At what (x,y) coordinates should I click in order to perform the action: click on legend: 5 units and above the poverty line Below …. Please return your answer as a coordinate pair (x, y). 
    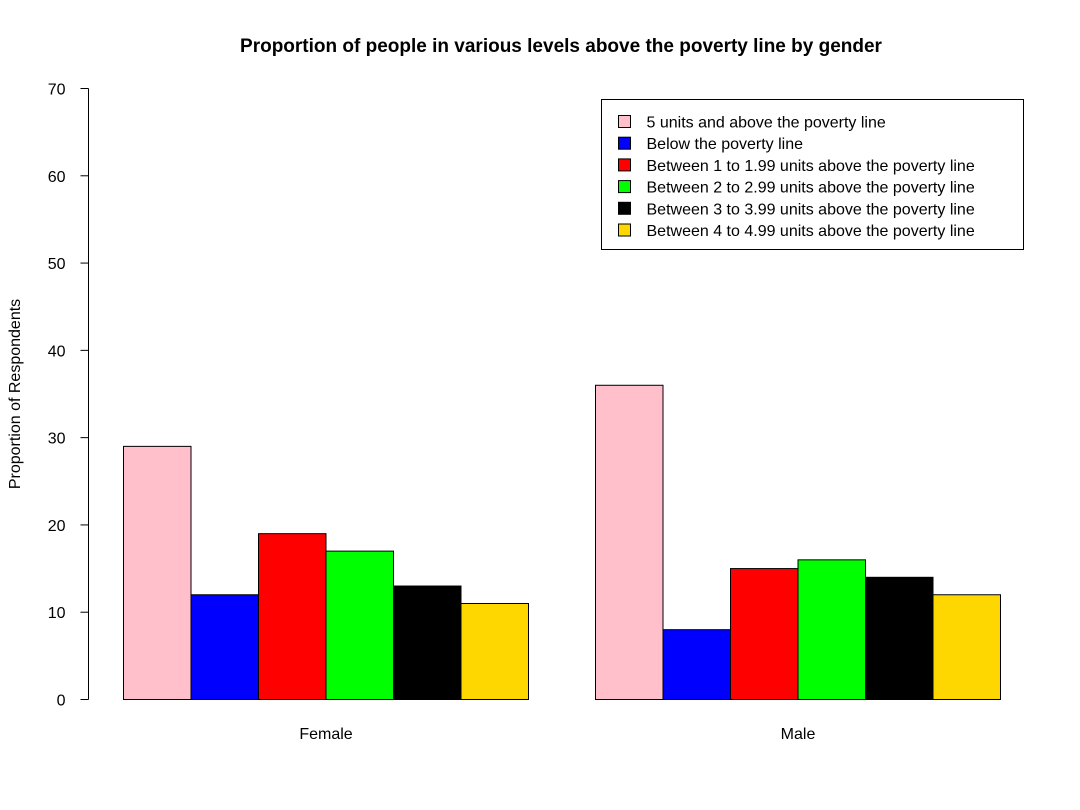
    Looking at the image, I should click on (812, 174).